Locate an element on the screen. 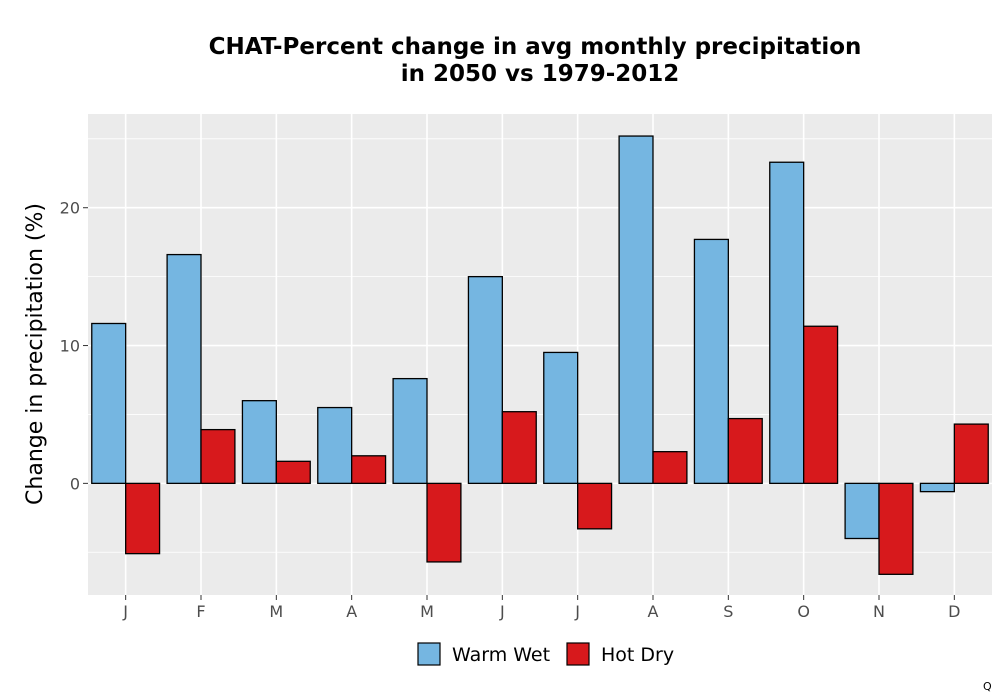 The height and width of the screenshot is (700, 1000). x-tick-label: D is located at coordinates (954, 611).